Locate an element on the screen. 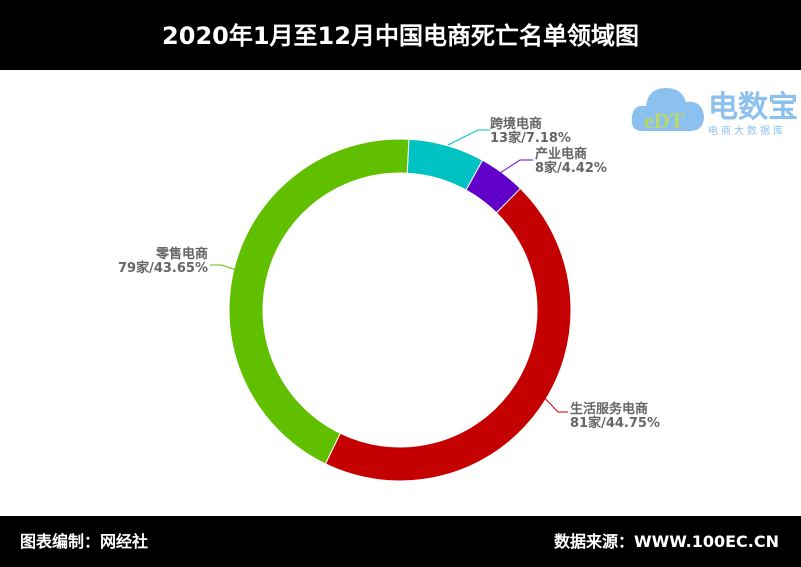 This screenshot has width=801, height=567. slice-name: 跨境电商 is located at coordinates (516, 124).